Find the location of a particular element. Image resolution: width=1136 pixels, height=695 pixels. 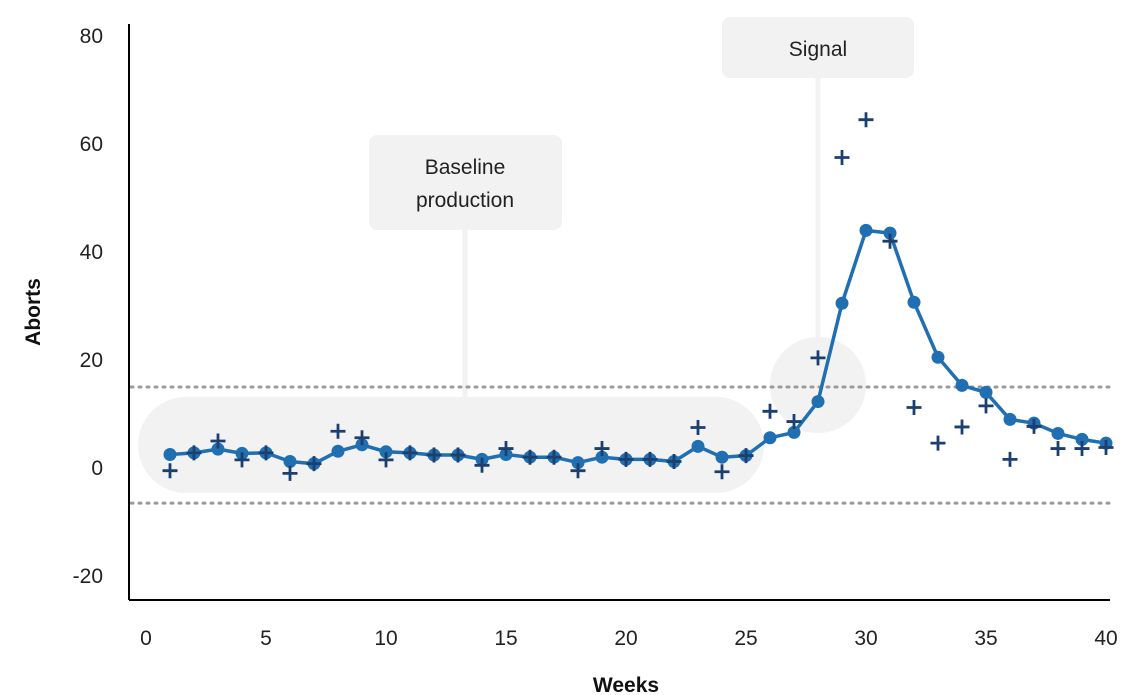

x-tick-label: 30 is located at coordinates (865, 638).